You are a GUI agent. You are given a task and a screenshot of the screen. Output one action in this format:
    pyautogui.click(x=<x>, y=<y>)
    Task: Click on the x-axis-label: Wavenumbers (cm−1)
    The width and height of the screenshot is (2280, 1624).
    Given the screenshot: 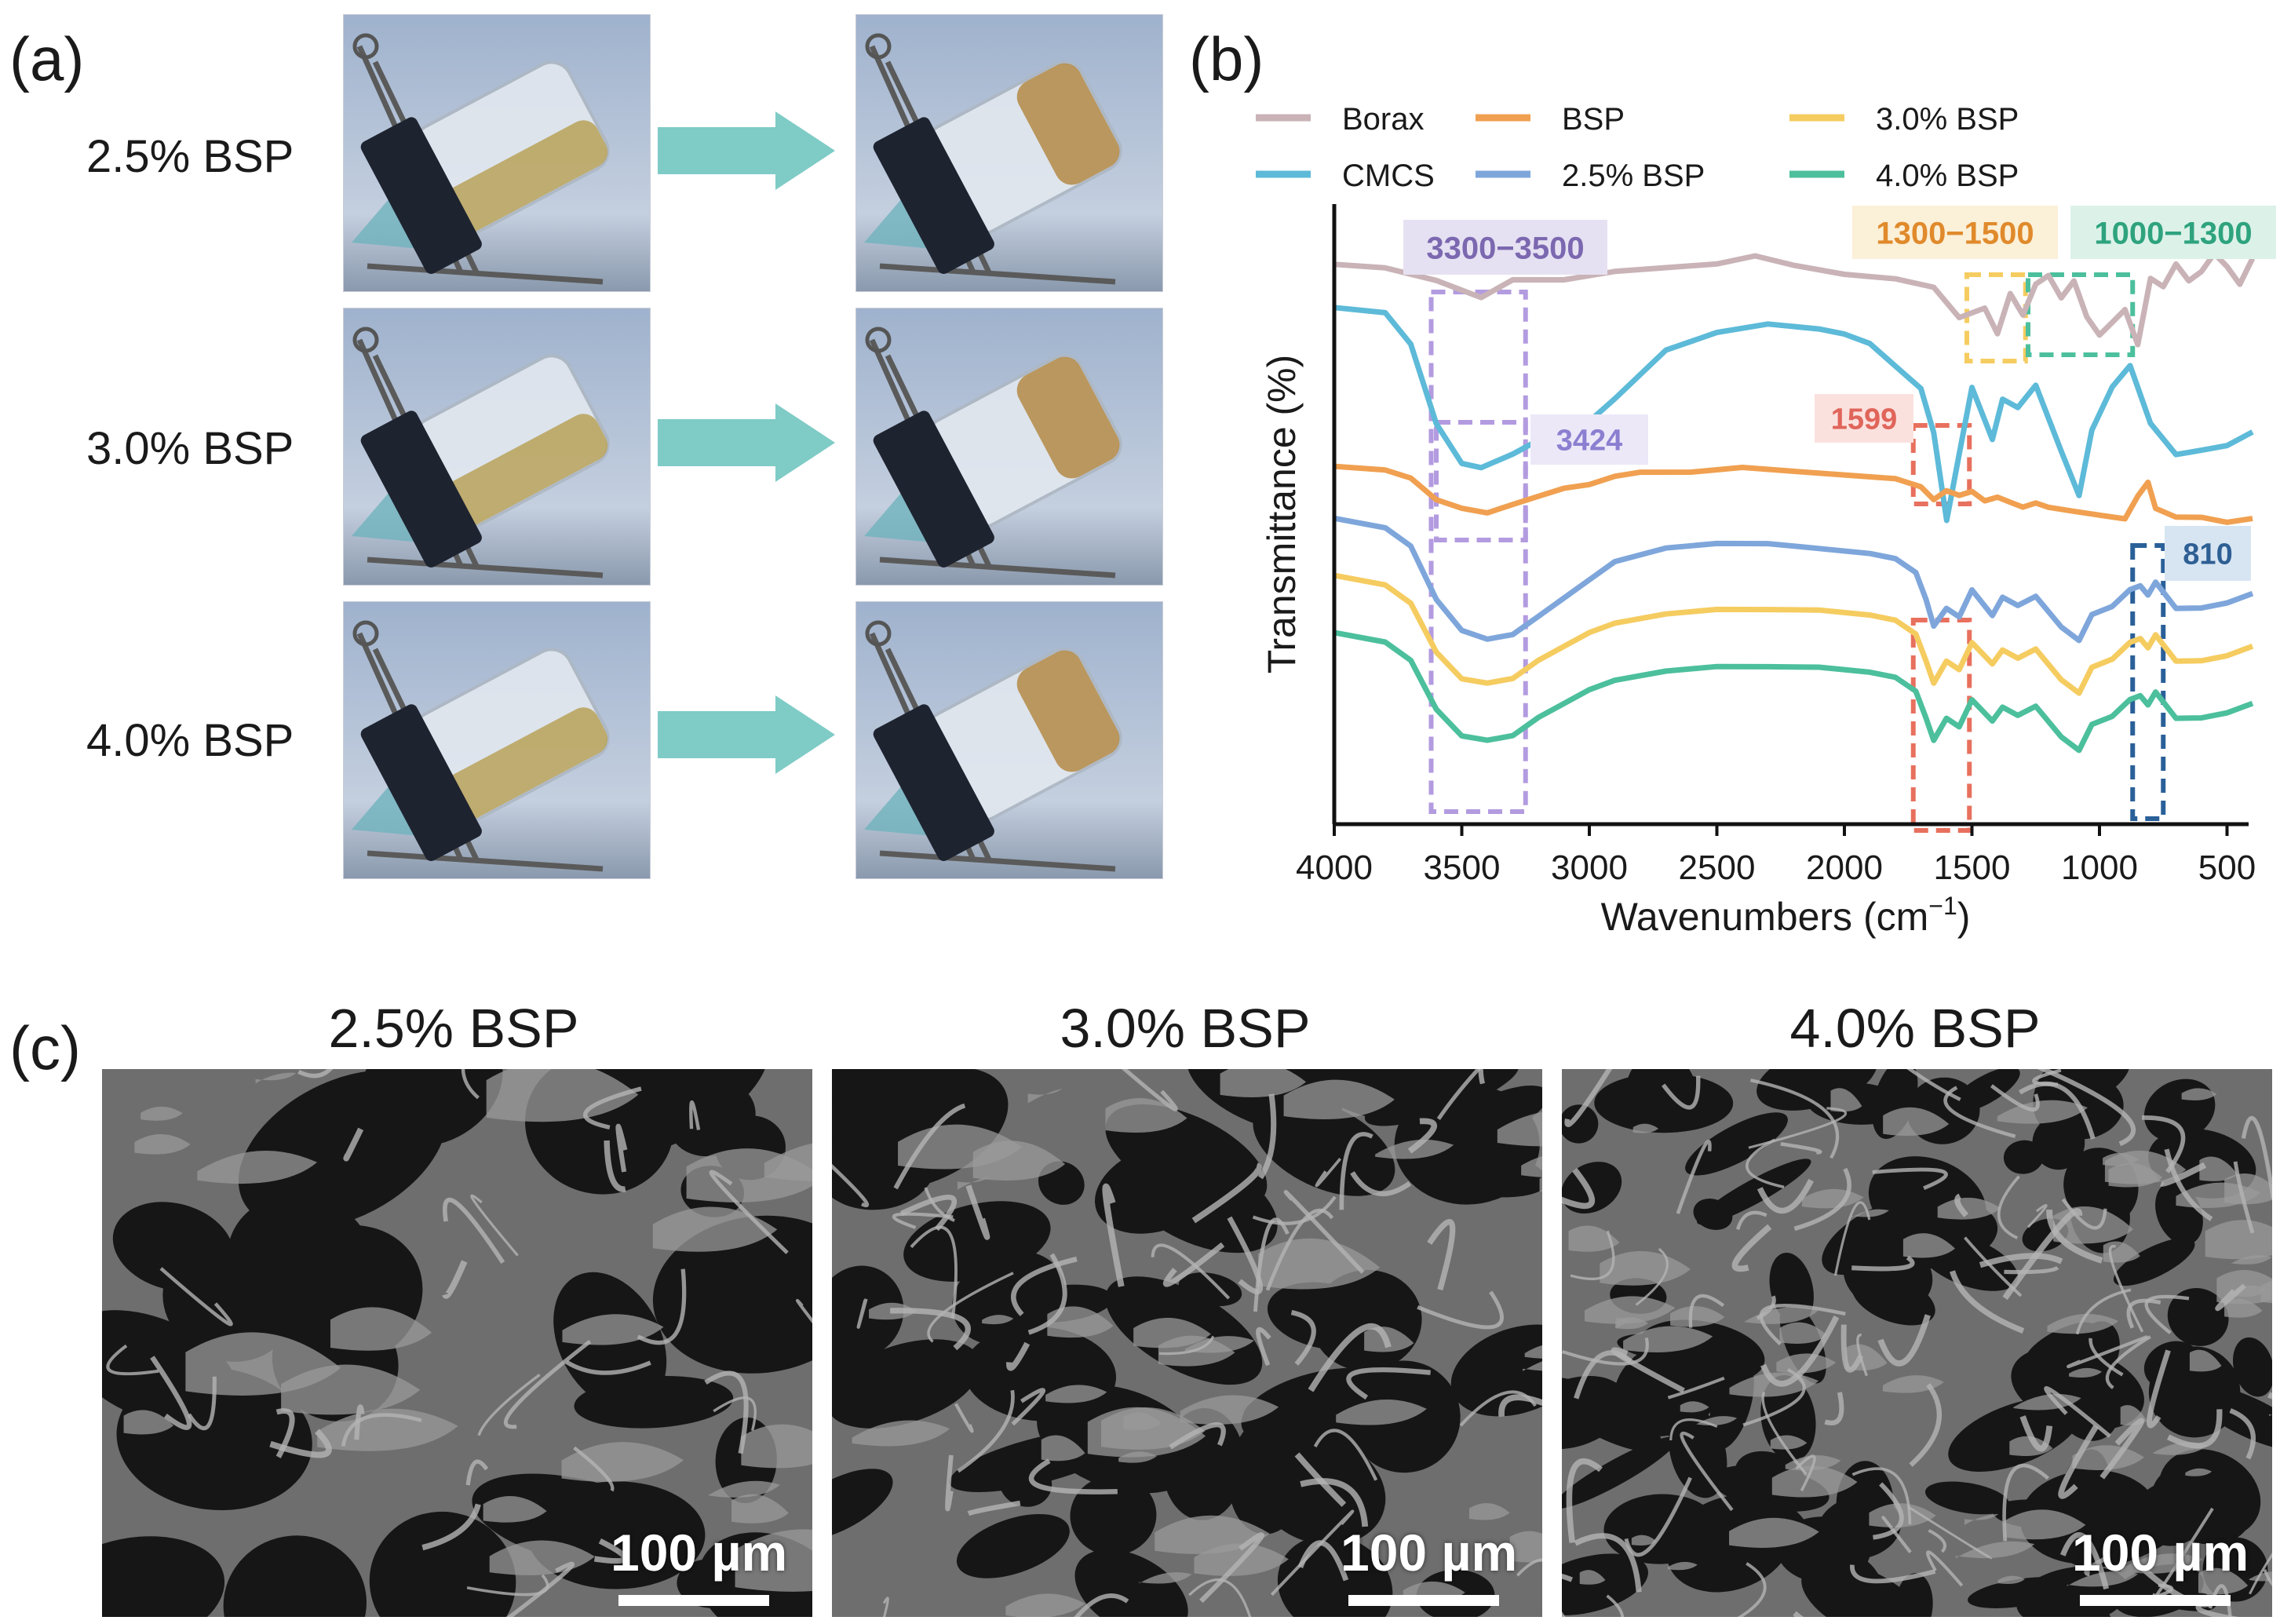 What is the action you would take?
    pyautogui.click(x=1786, y=916)
    